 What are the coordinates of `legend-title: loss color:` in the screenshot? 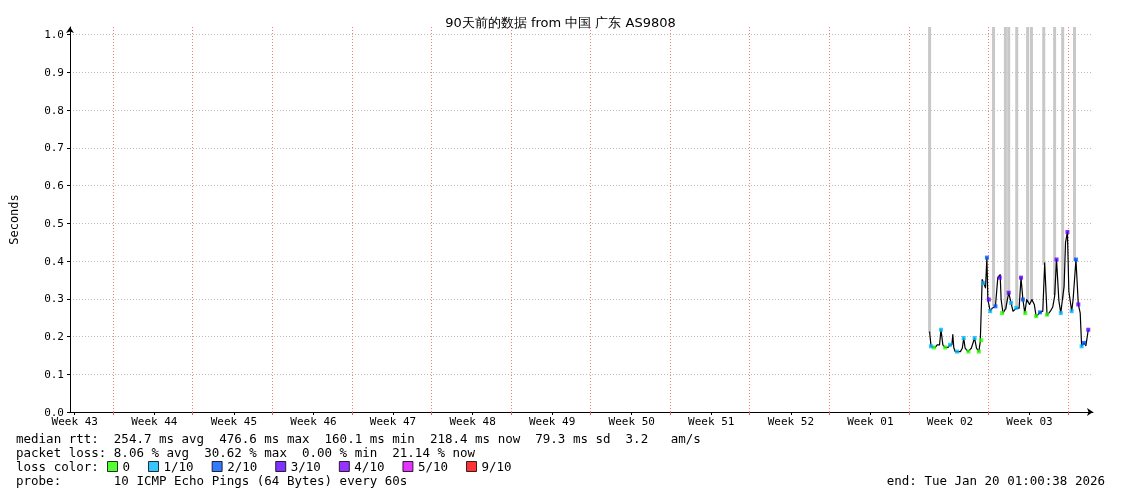 It's located at (57, 466).